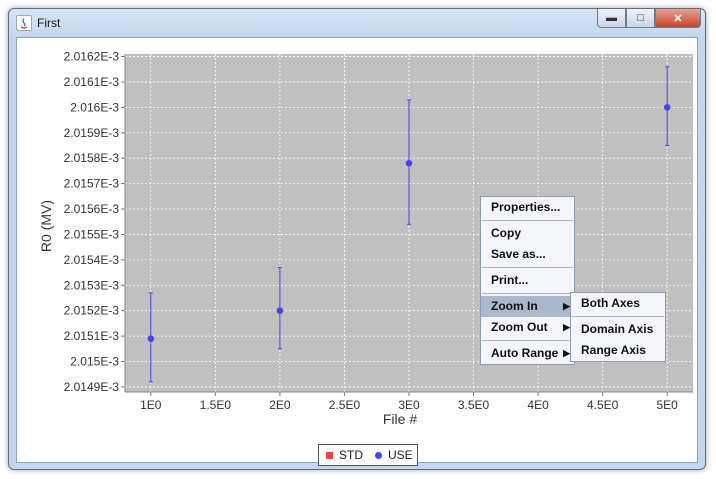  Describe the element at coordinates (92, 57) in the screenshot. I see `y-tick-label: 2.0162E-3` at that location.